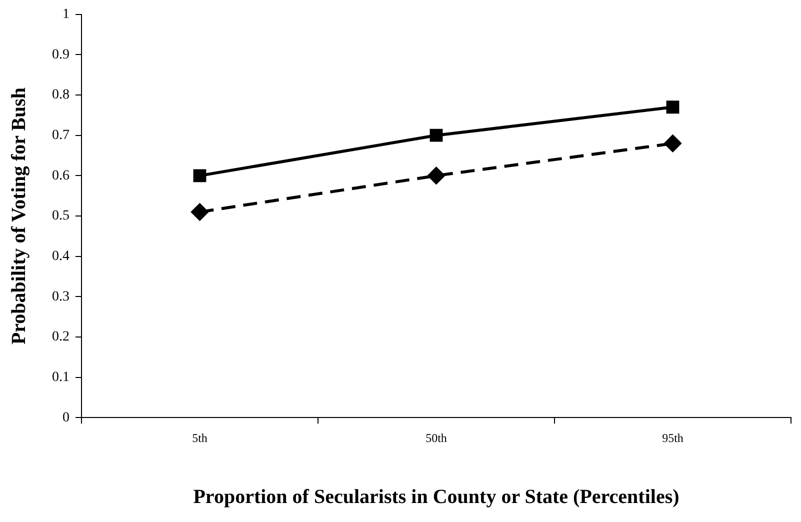 This screenshot has width=801, height=522. What do you see at coordinates (66, 418) in the screenshot?
I see `y-tick-label: 0` at bounding box center [66, 418].